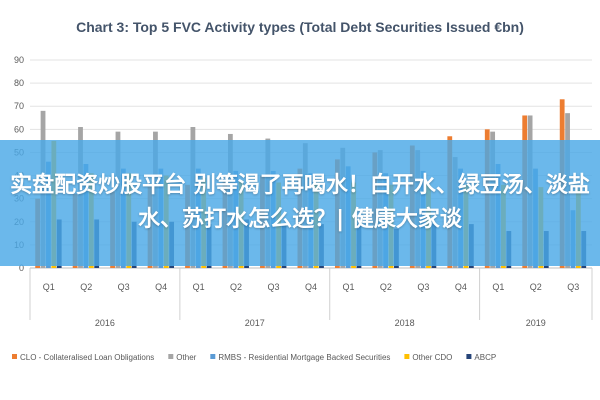  Describe the element at coordinates (19, 83) in the screenshot. I see `y-tick-label: 80` at that location.